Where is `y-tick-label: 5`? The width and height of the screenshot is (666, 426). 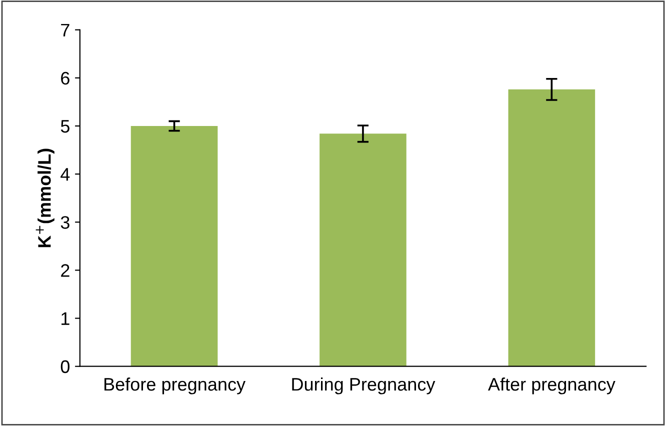
y-tick-label: 5 is located at coordinates (65, 126).